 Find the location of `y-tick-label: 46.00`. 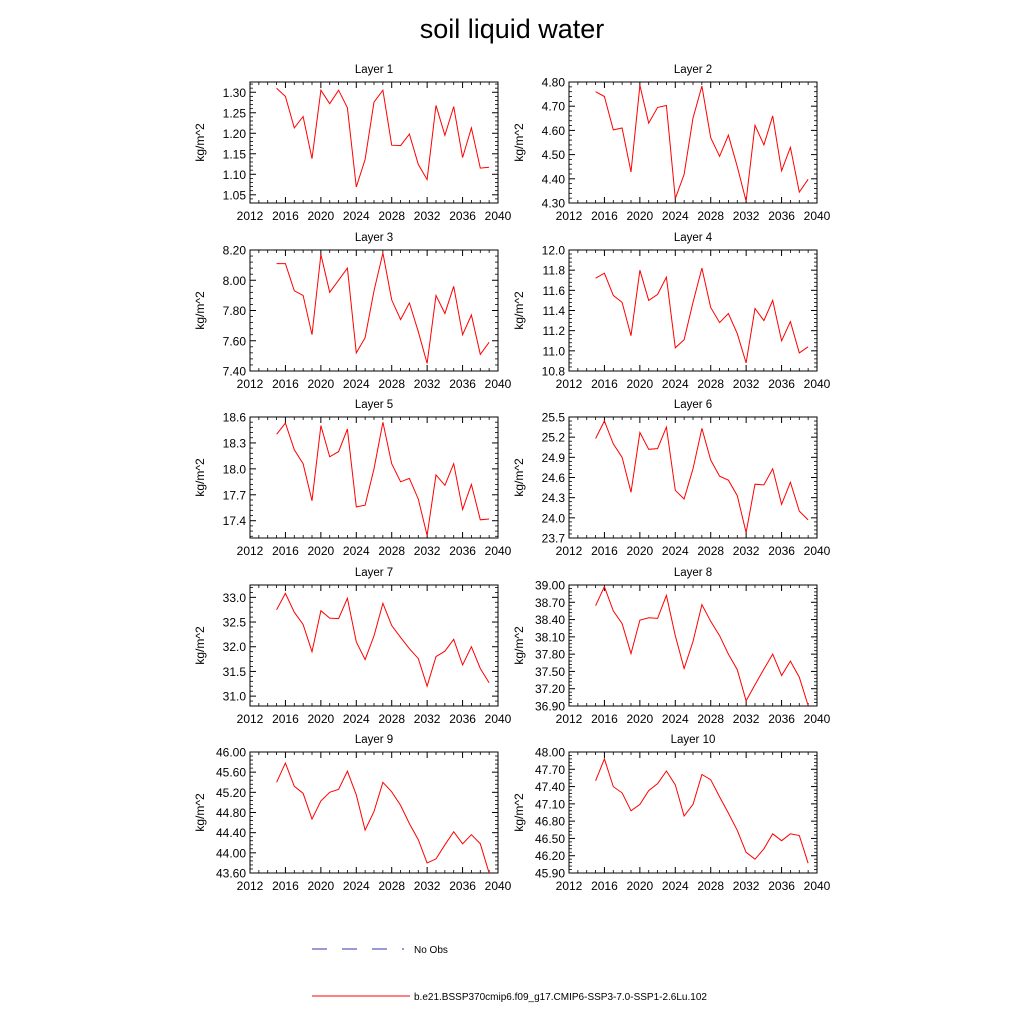

y-tick-label: 46.00 is located at coordinates (231, 753).